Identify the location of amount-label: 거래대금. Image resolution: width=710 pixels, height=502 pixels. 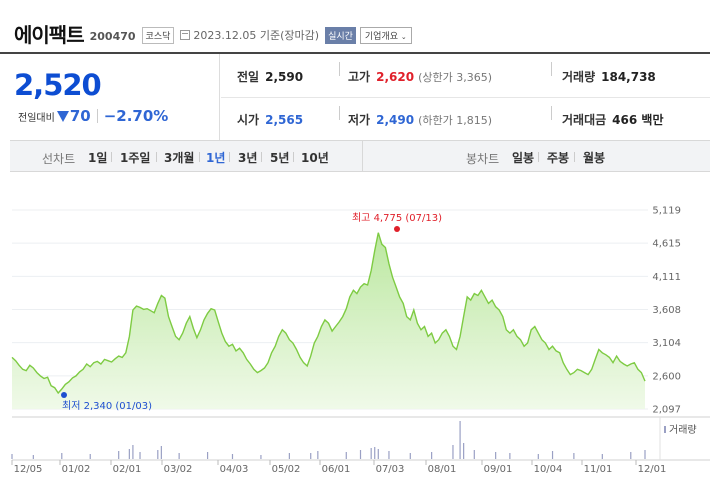
(584, 120).